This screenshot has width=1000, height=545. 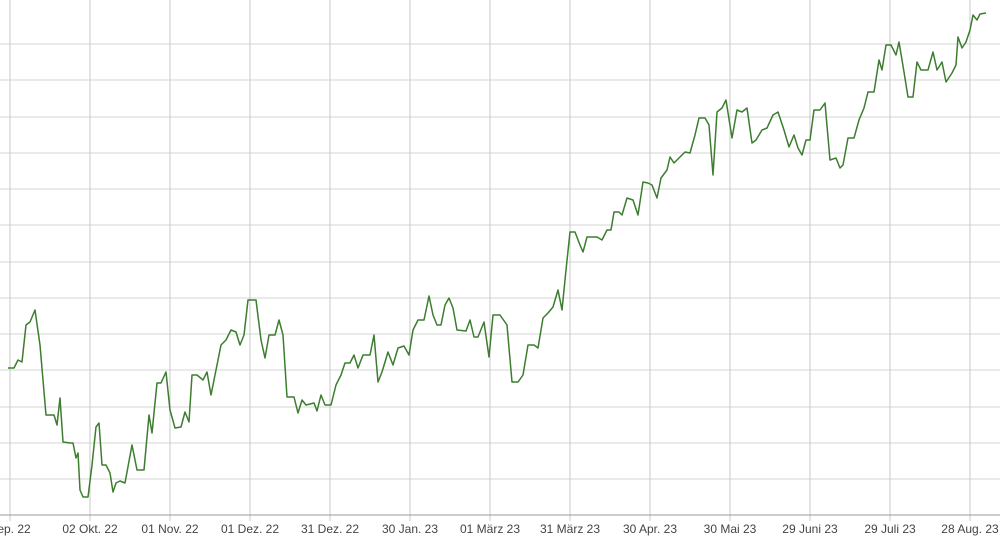 What do you see at coordinates (570, 529) in the screenshot?
I see `x-tick-label: 31 März 23` at bounding box center [570, 529].